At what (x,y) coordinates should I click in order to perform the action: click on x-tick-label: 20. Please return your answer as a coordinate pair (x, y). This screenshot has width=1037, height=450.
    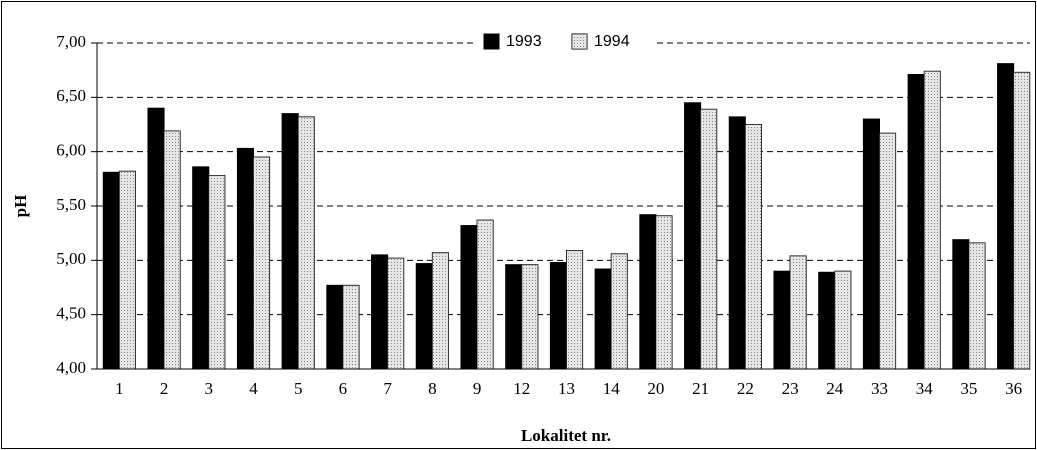
    Looking at the image, I should click on (655, 388).